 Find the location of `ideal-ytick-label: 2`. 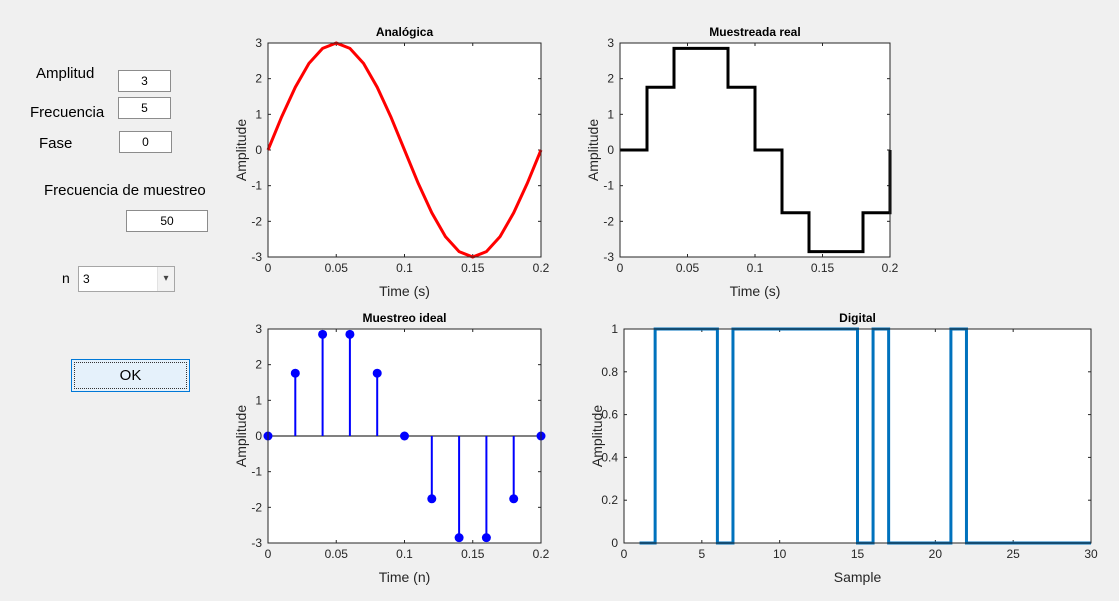

ideal-ytick-label: 2 is located at coordinates (258, 365).